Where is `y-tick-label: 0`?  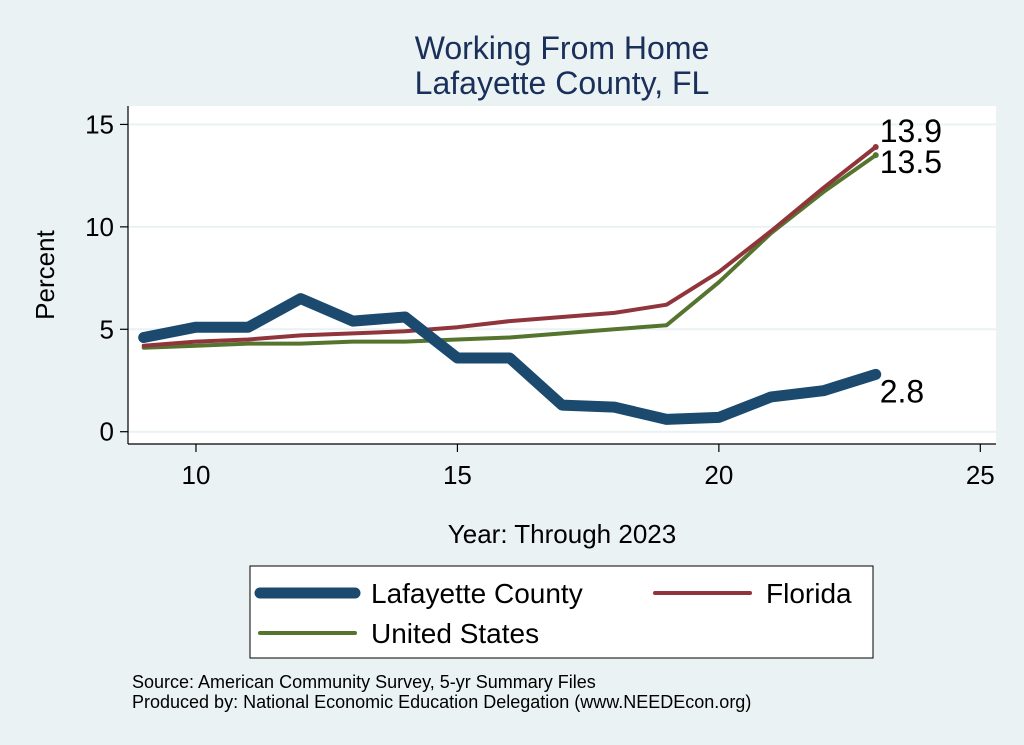 y-tick-label: 0 is located at coordinates (107, 432).